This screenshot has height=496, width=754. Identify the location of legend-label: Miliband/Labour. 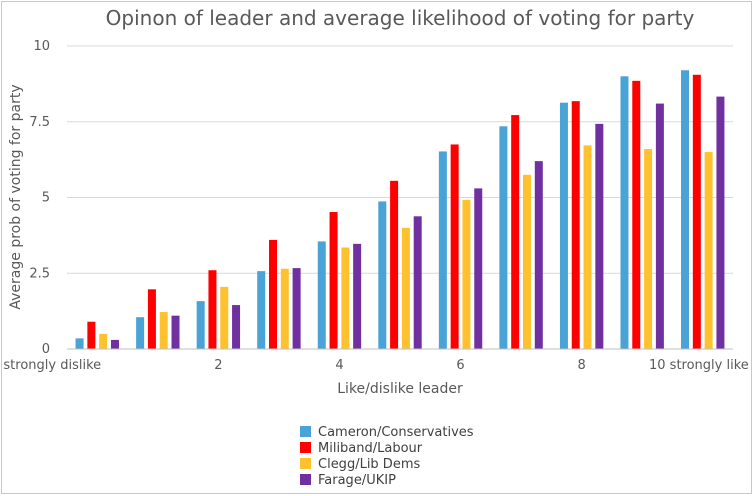
(370, 448).